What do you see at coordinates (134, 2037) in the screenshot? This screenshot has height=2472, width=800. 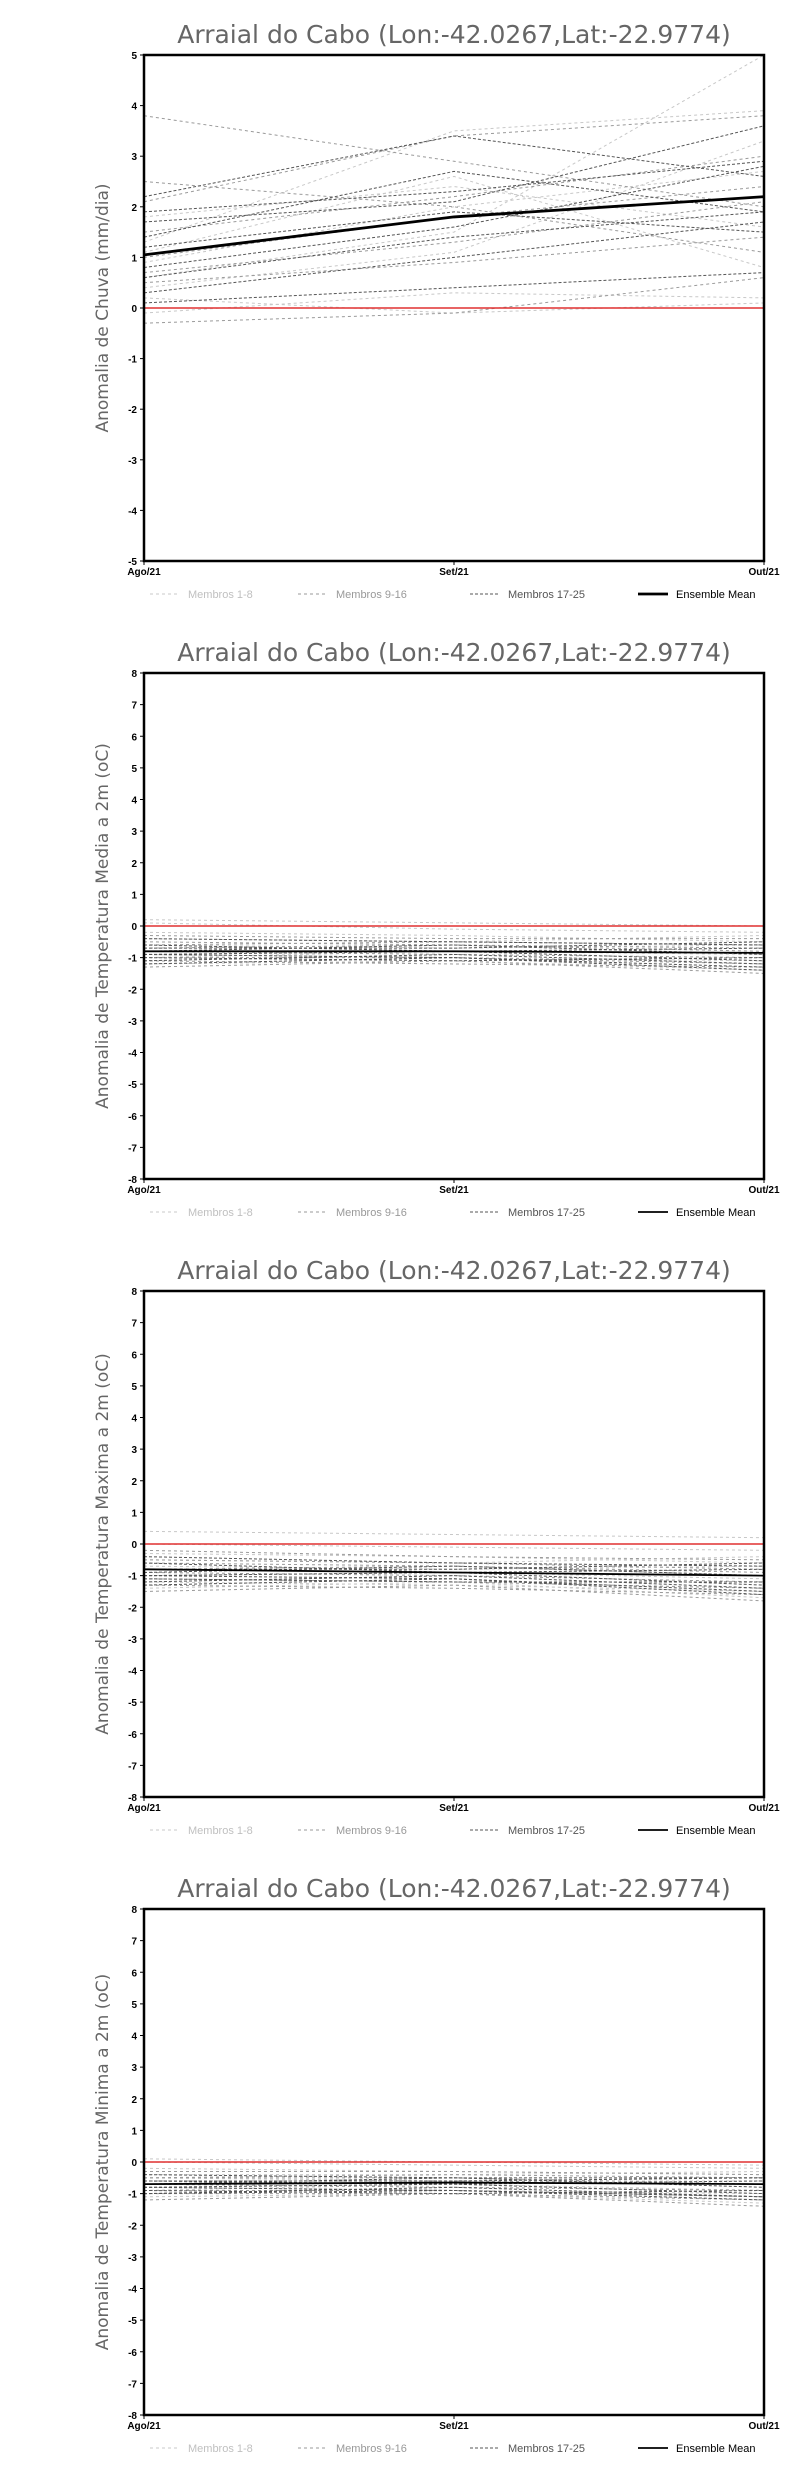 I see `y-tick-label: 4` at bounding box center [134, 2037].